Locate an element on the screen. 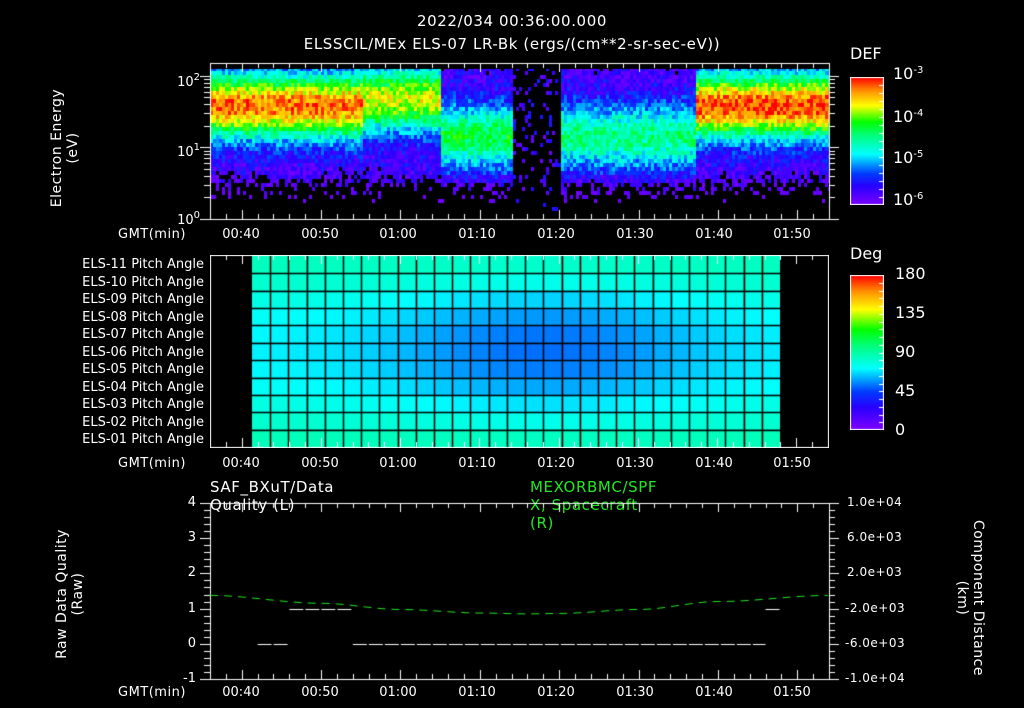 This screenshot has width=1024, height=708. energy-ytick-10: 10¹ is located at coordinates (188, 151).